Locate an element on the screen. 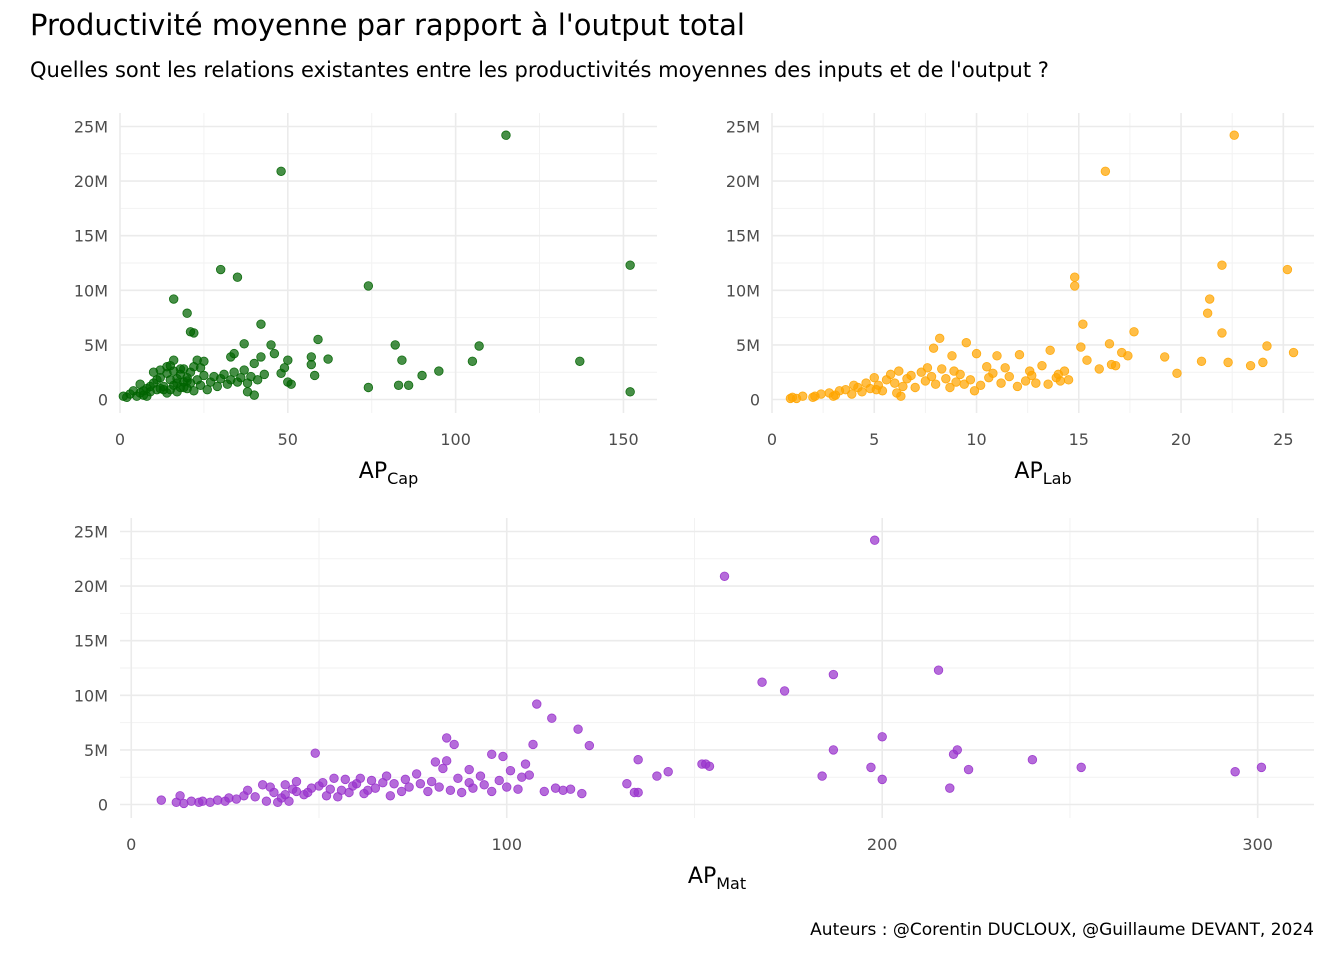  y-tick-label: 5M is located at coordinates (96, 750).